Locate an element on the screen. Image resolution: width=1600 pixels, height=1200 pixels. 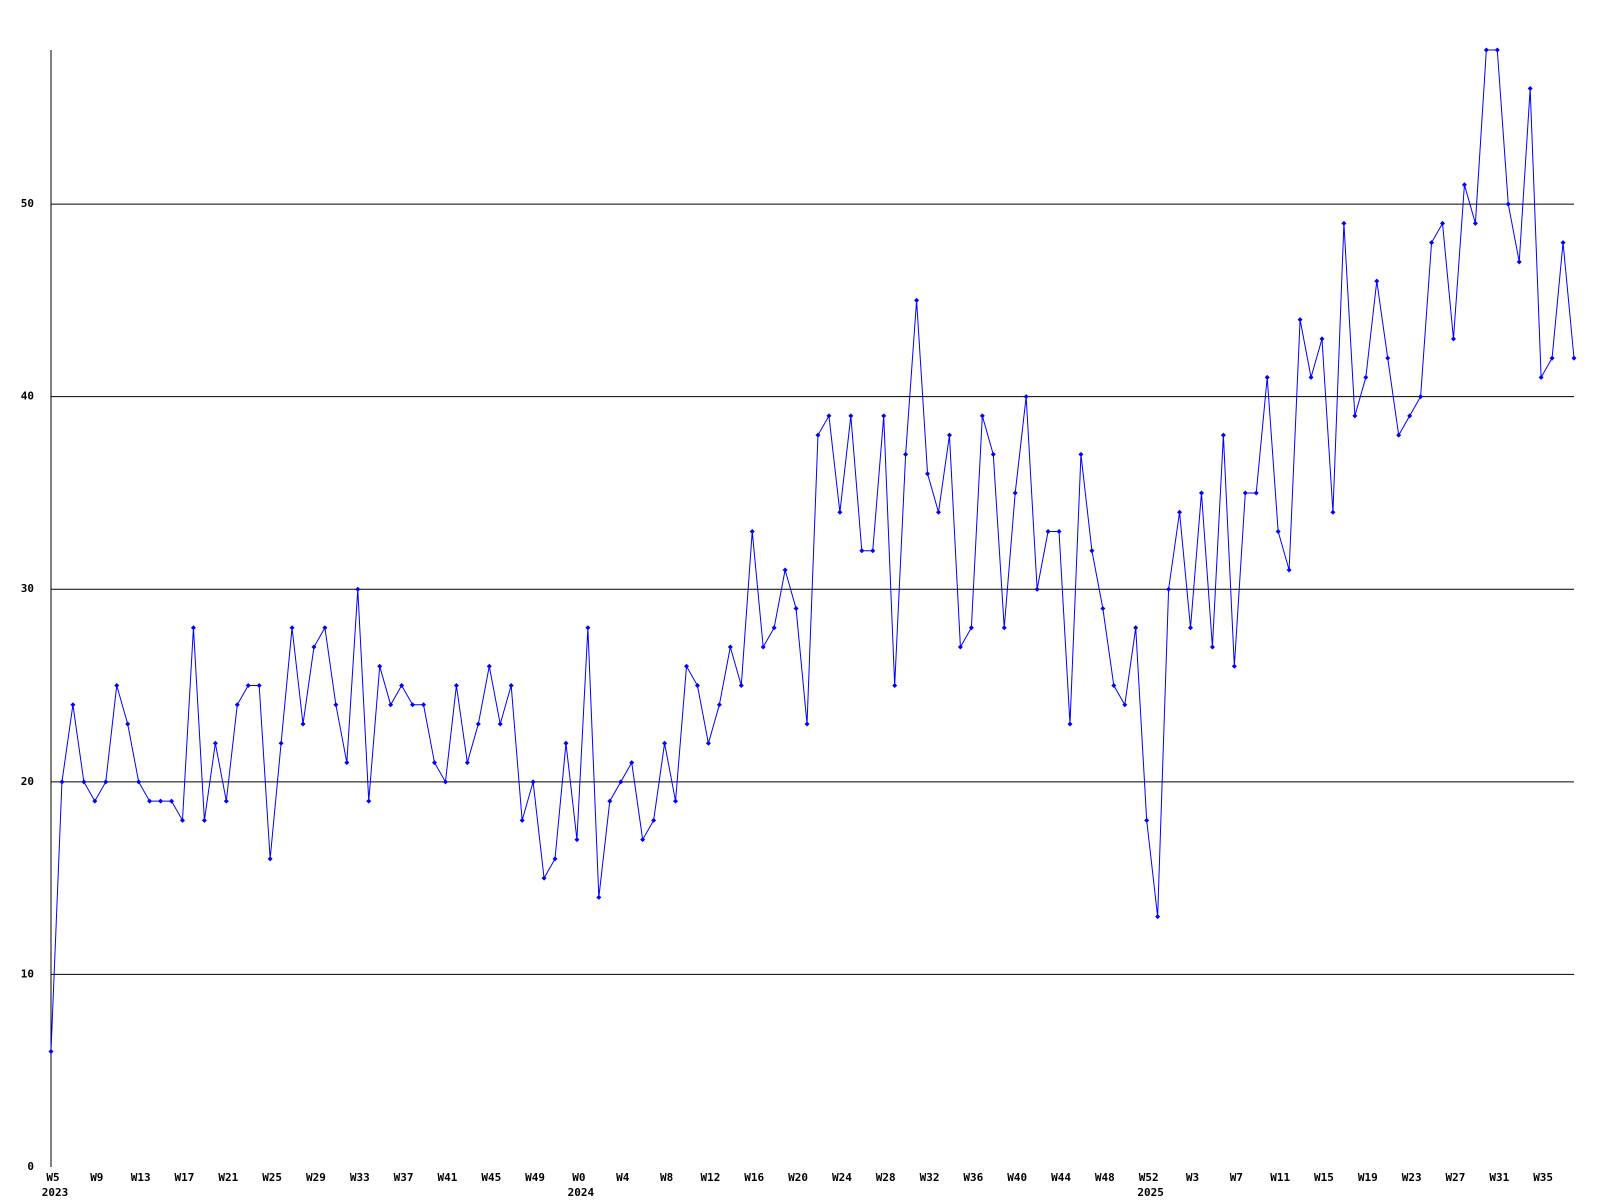
x-tick-label: W8 is located at coordinates (666, 1177).